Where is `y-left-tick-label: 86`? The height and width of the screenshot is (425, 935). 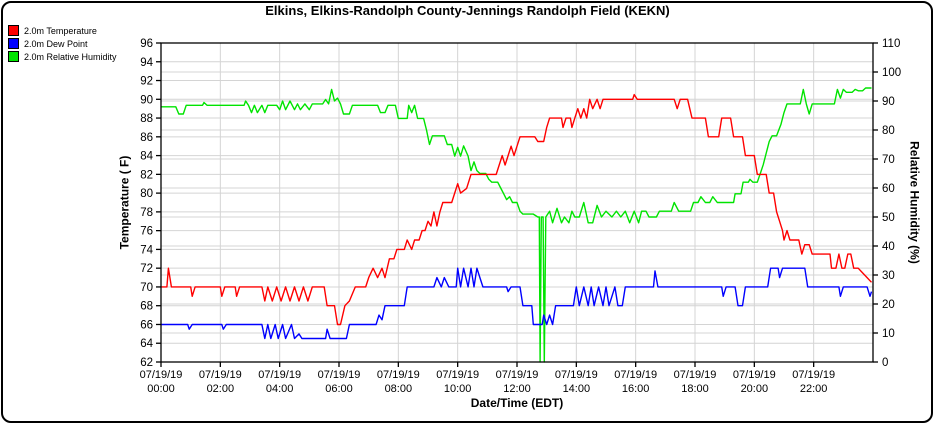 y-left-tick-label: 86 is located at coordinates (146, 138).